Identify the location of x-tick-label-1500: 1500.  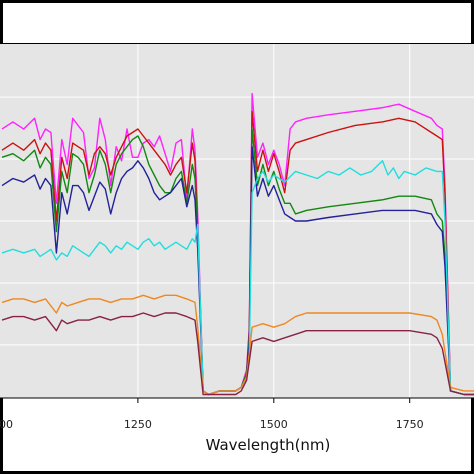
(274, 424).